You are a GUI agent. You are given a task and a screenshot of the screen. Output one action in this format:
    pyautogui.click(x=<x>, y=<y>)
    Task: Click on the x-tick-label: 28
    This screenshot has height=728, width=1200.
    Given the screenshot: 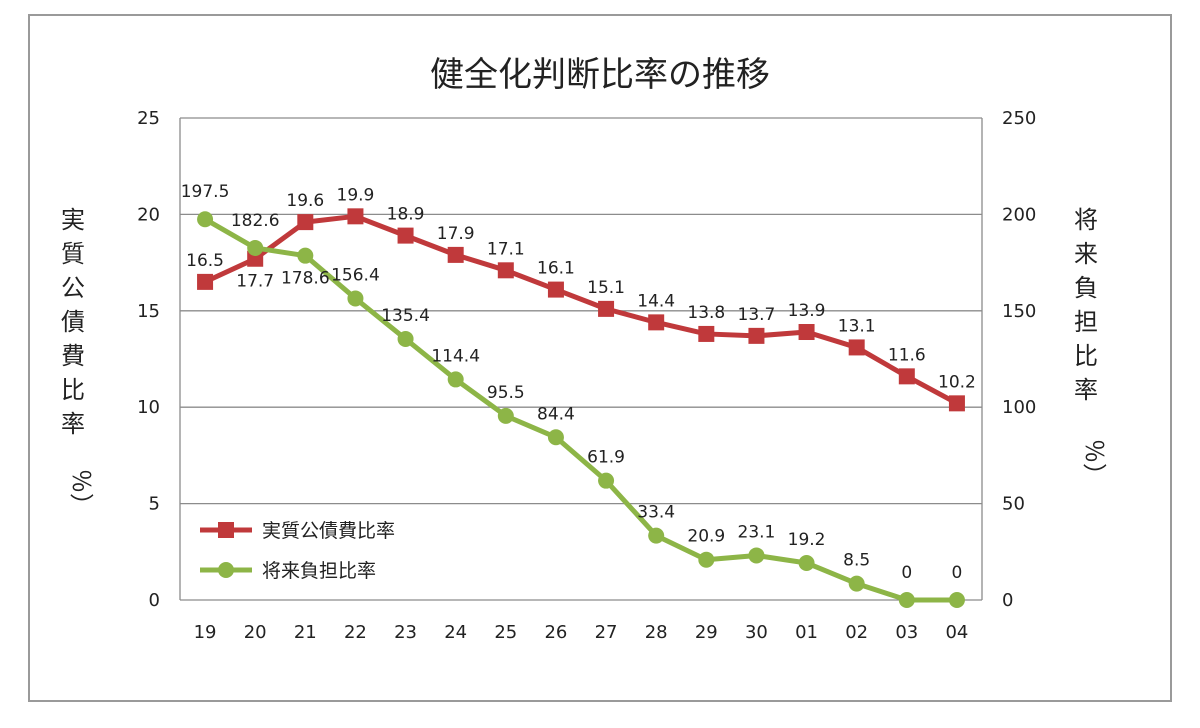 What is the action you would take?
    pyautogui.click(x=656, y=632)
    